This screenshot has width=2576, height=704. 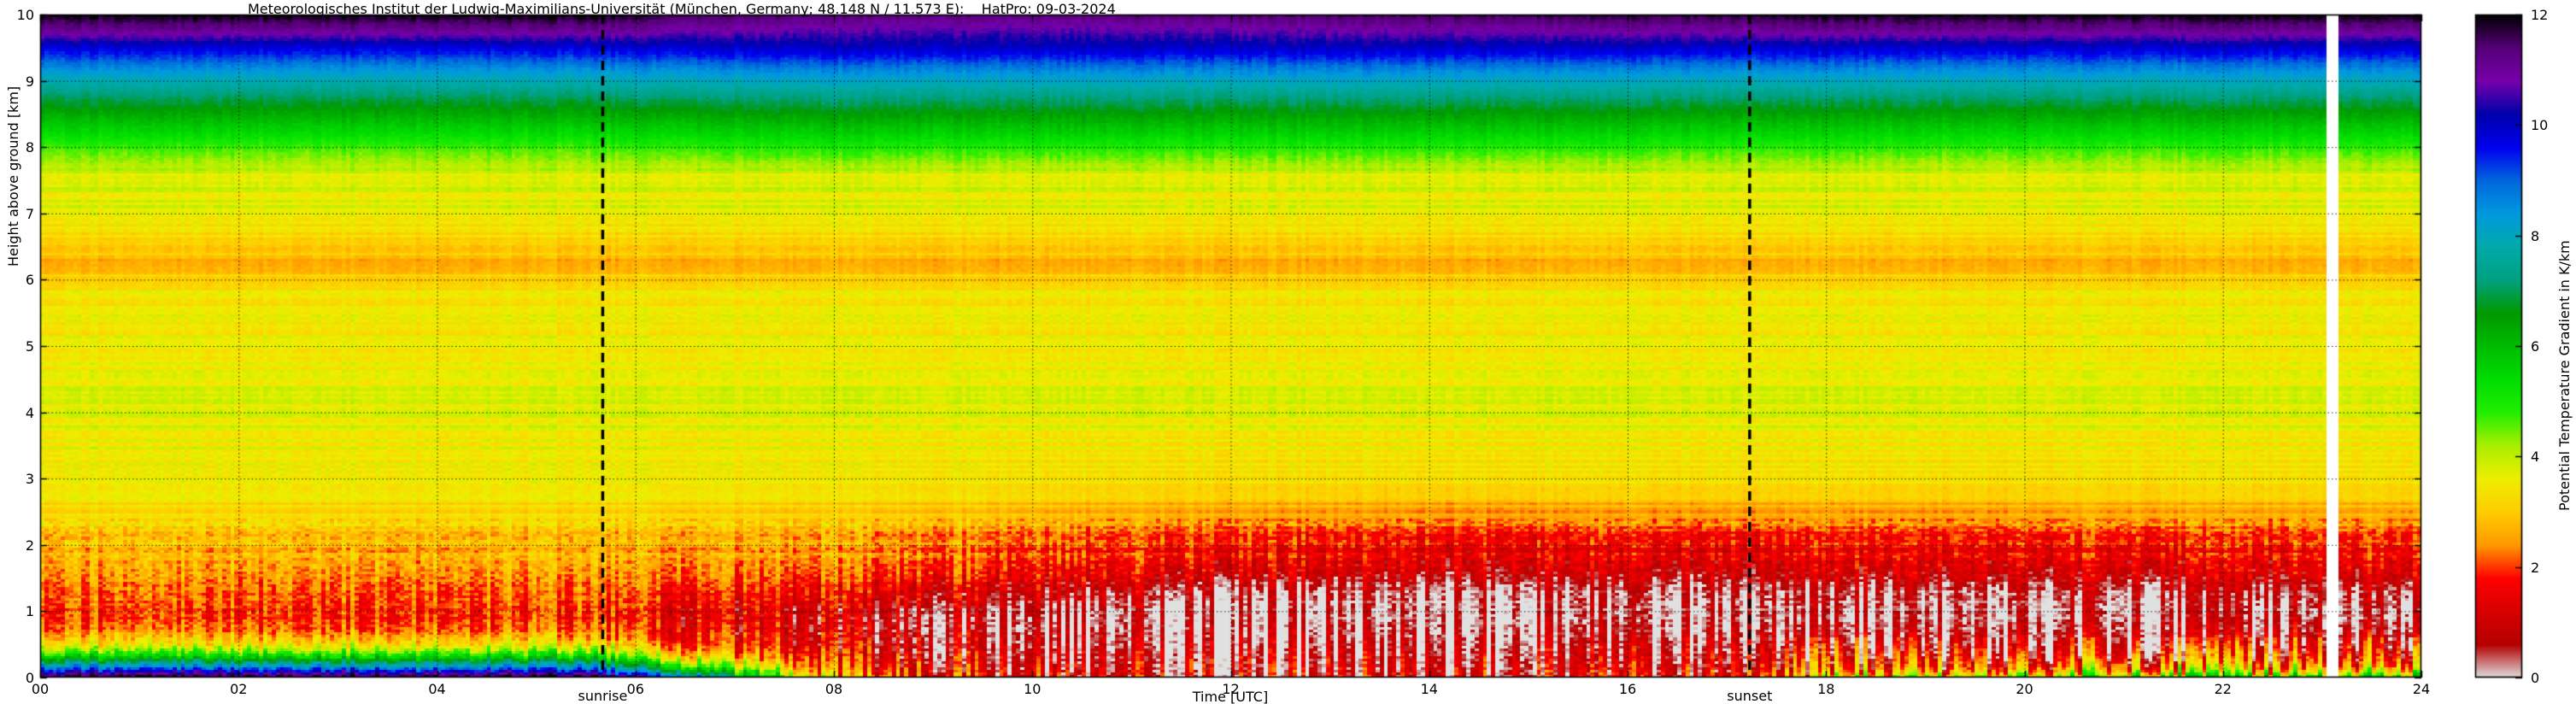 I want to click on x-tick-label: 12, so click(x=1231, y=689).